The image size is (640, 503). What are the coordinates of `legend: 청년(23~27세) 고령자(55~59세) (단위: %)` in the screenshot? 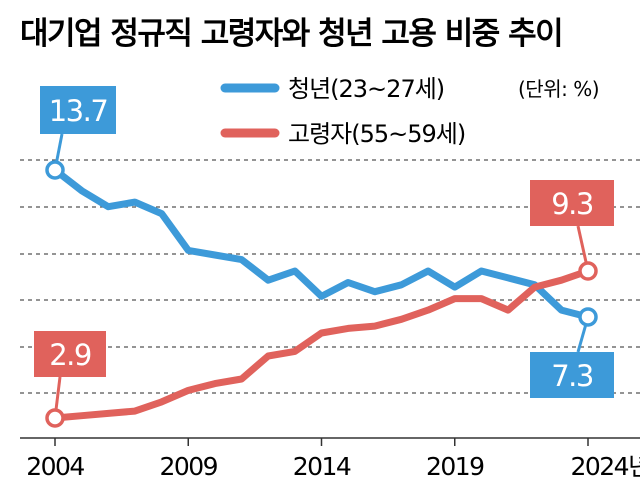 It's located at (410, 111).